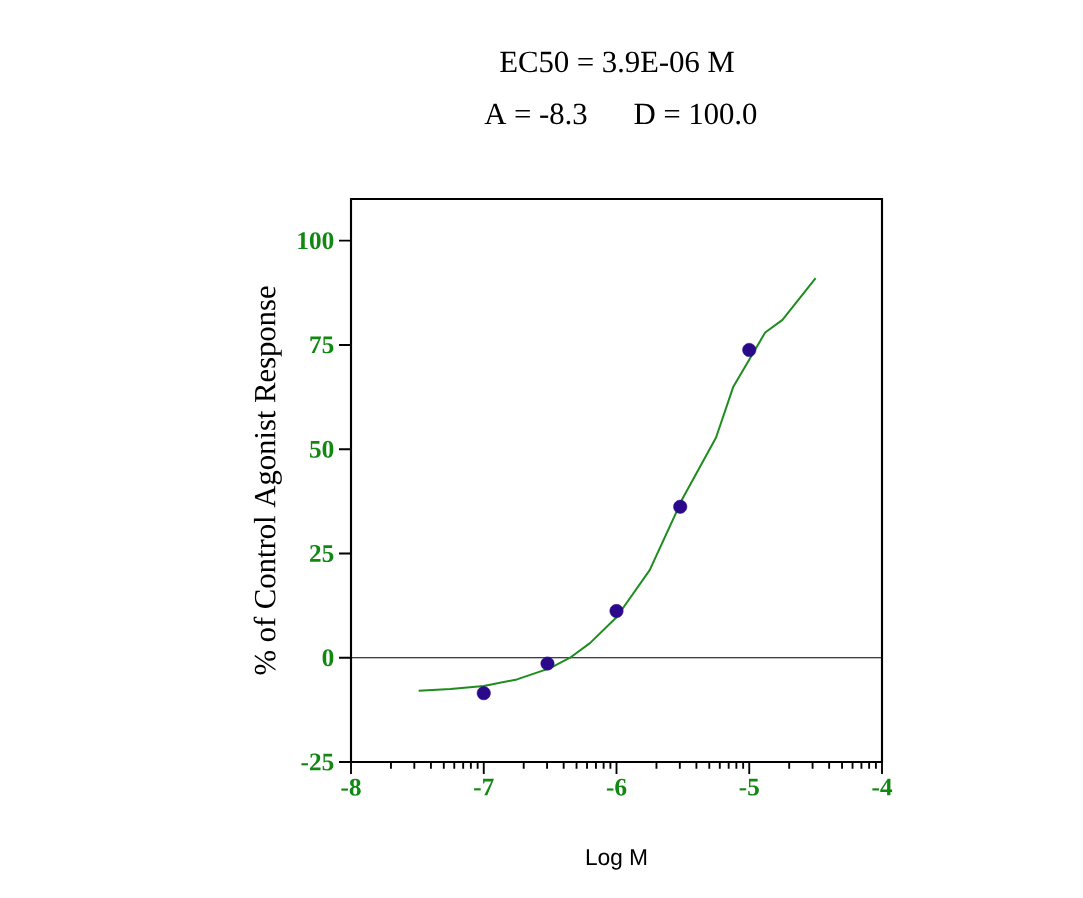 The image size is (1083, 898). I want to click on x-tick-label: -7, so click(484, 787).